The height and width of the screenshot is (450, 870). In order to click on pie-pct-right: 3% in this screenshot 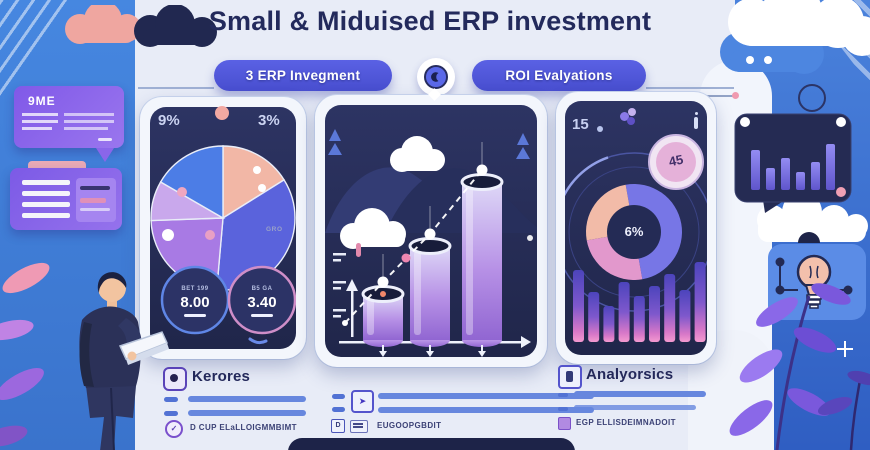, I will do `click(269, 120)`.